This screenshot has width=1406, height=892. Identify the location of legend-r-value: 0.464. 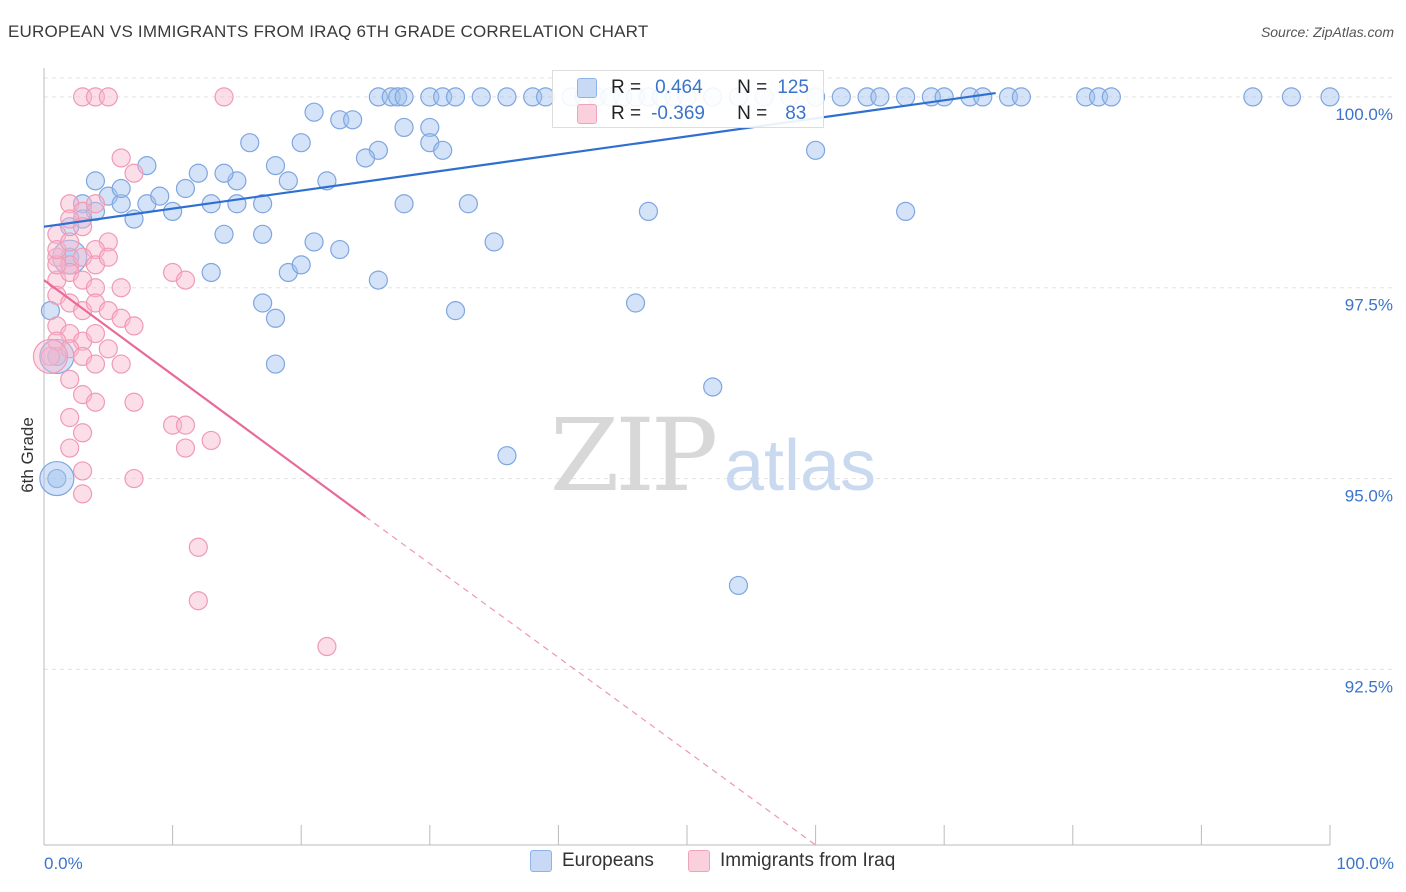
(679, 87).